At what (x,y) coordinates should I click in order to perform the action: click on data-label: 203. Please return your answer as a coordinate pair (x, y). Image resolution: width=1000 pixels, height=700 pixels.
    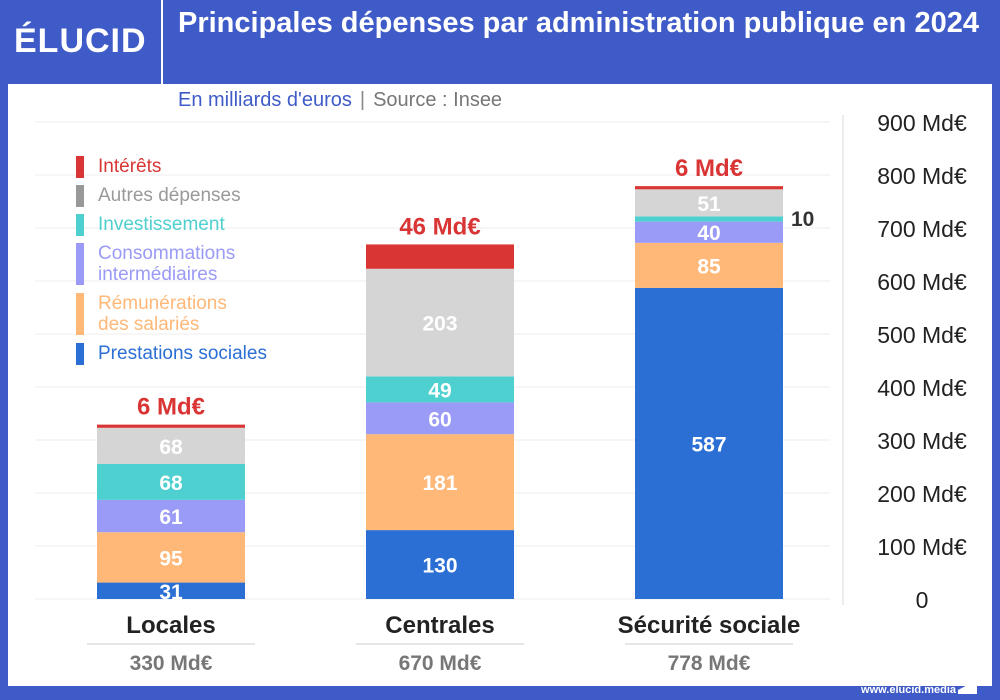
    Looking at the image, I should click on (439, 324).